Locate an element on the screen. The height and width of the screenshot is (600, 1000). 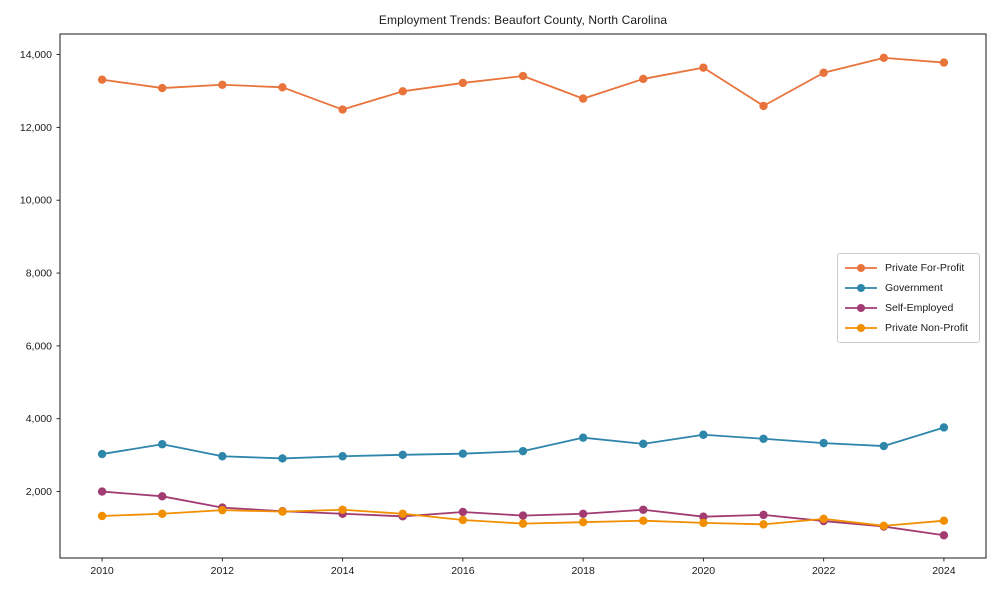
x-tick-label: 2018 is located at coordinates (583, 571).